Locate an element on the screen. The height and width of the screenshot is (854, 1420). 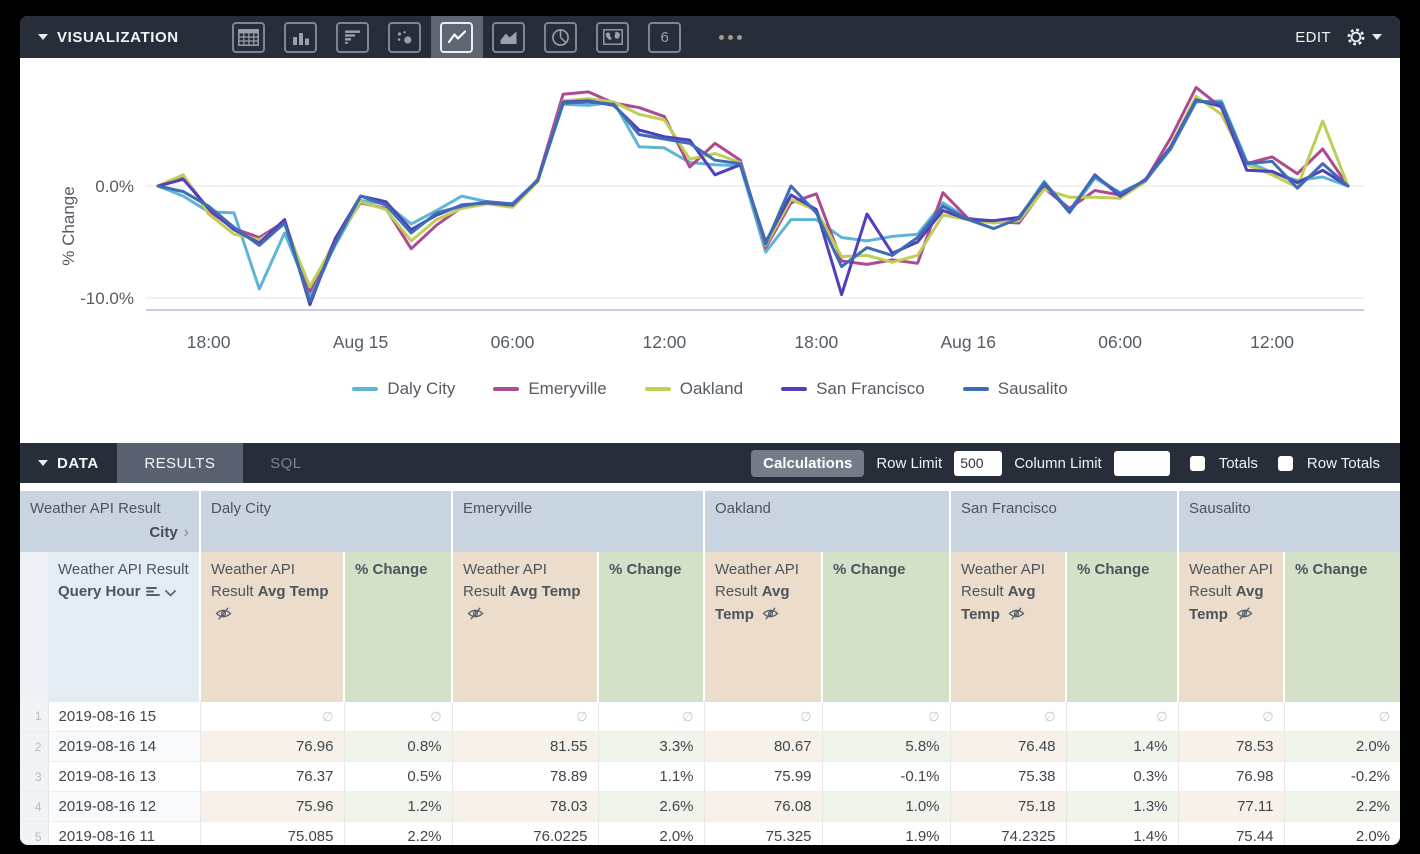
column-limit-input is located at coordinates (1141, 463).